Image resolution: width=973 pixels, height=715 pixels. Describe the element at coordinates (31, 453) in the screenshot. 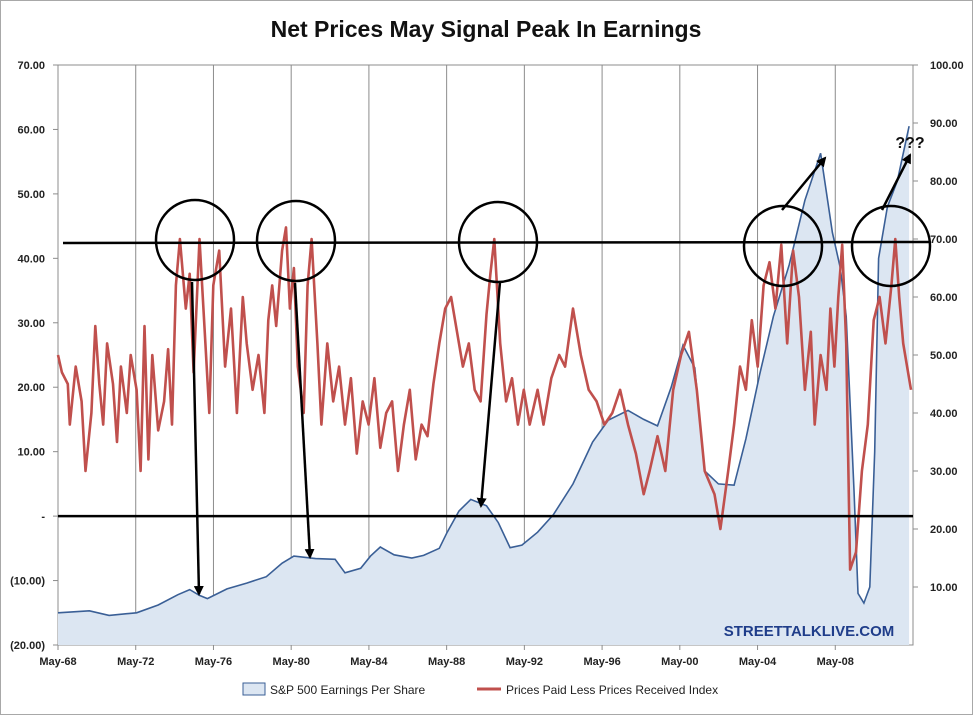

I see `y-left-tick-label: 10.00` at that location.